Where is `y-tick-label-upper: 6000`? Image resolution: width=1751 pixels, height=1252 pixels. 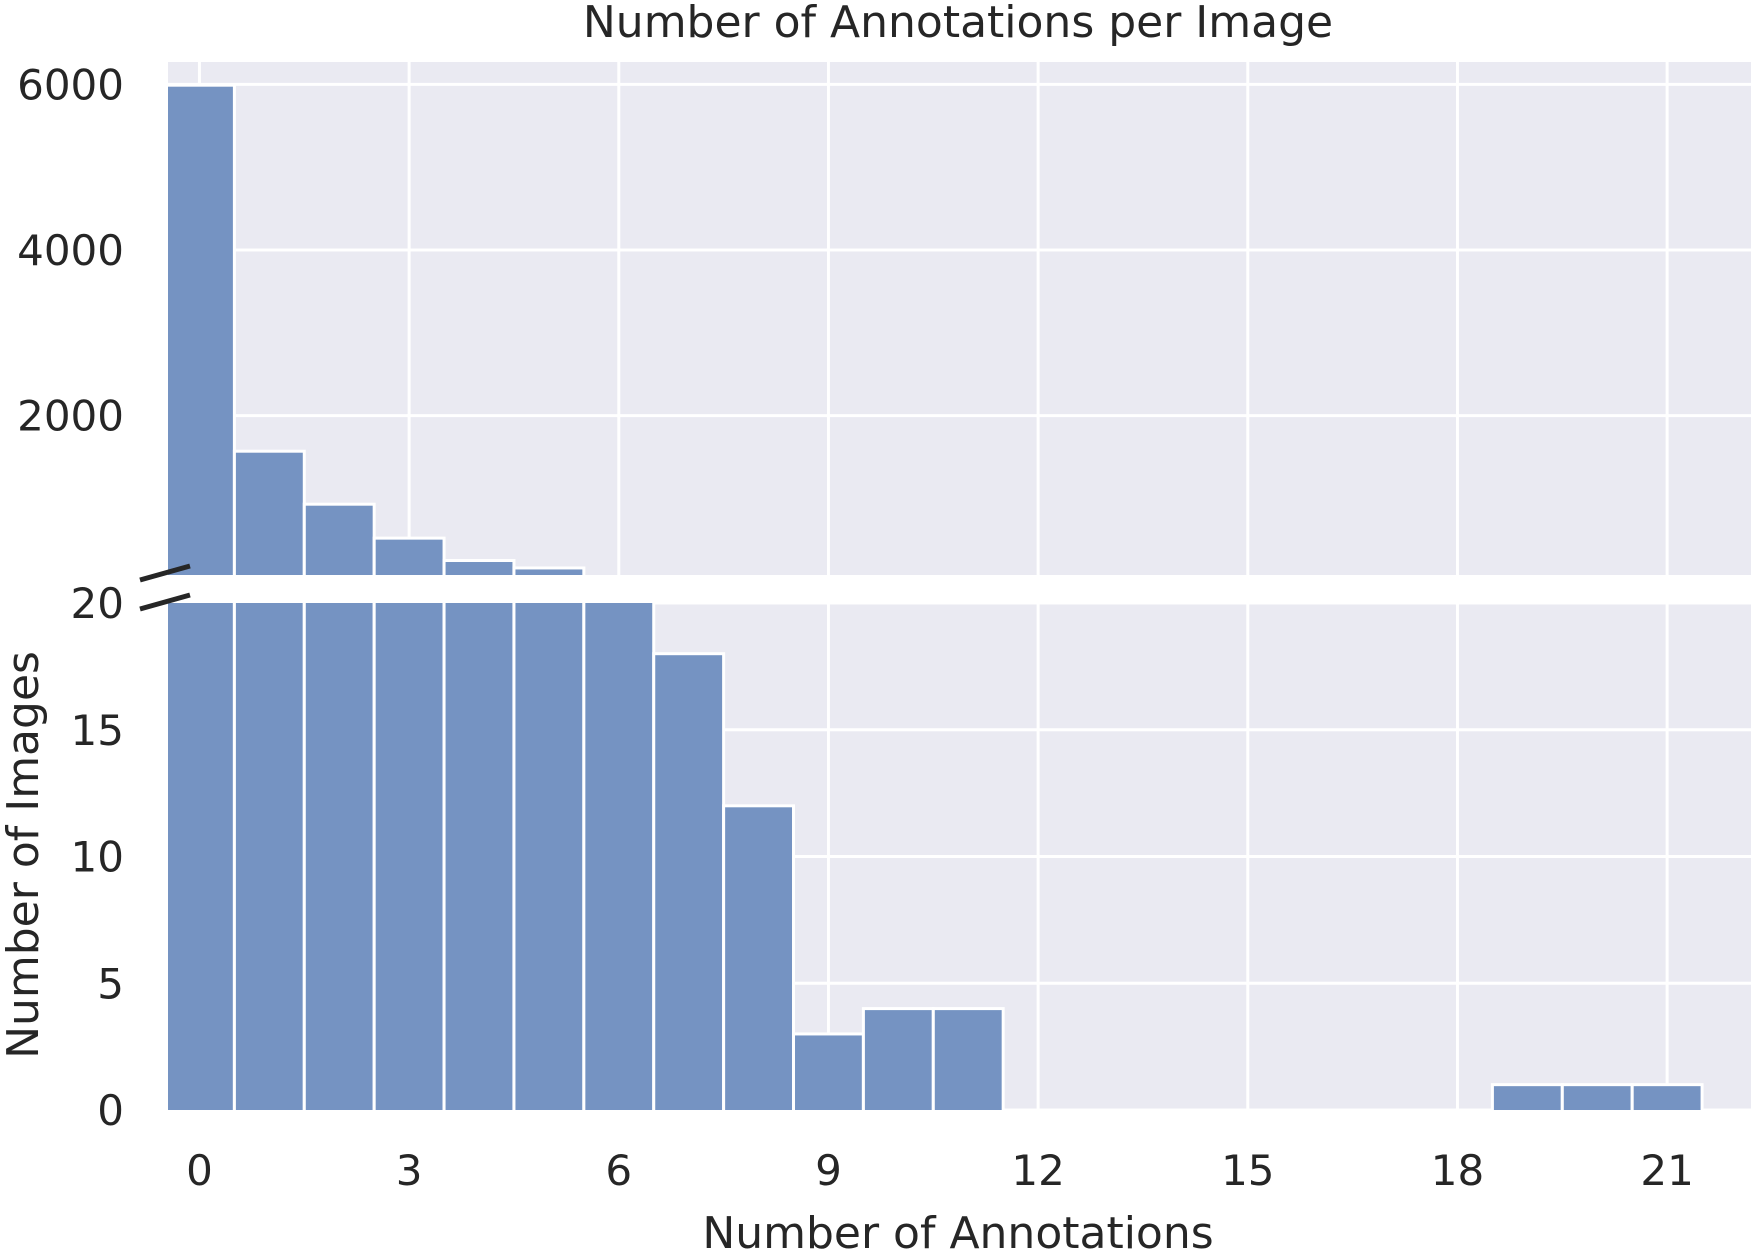
y-tick-label-upper: 6000 is located at coordinates (70, 84).